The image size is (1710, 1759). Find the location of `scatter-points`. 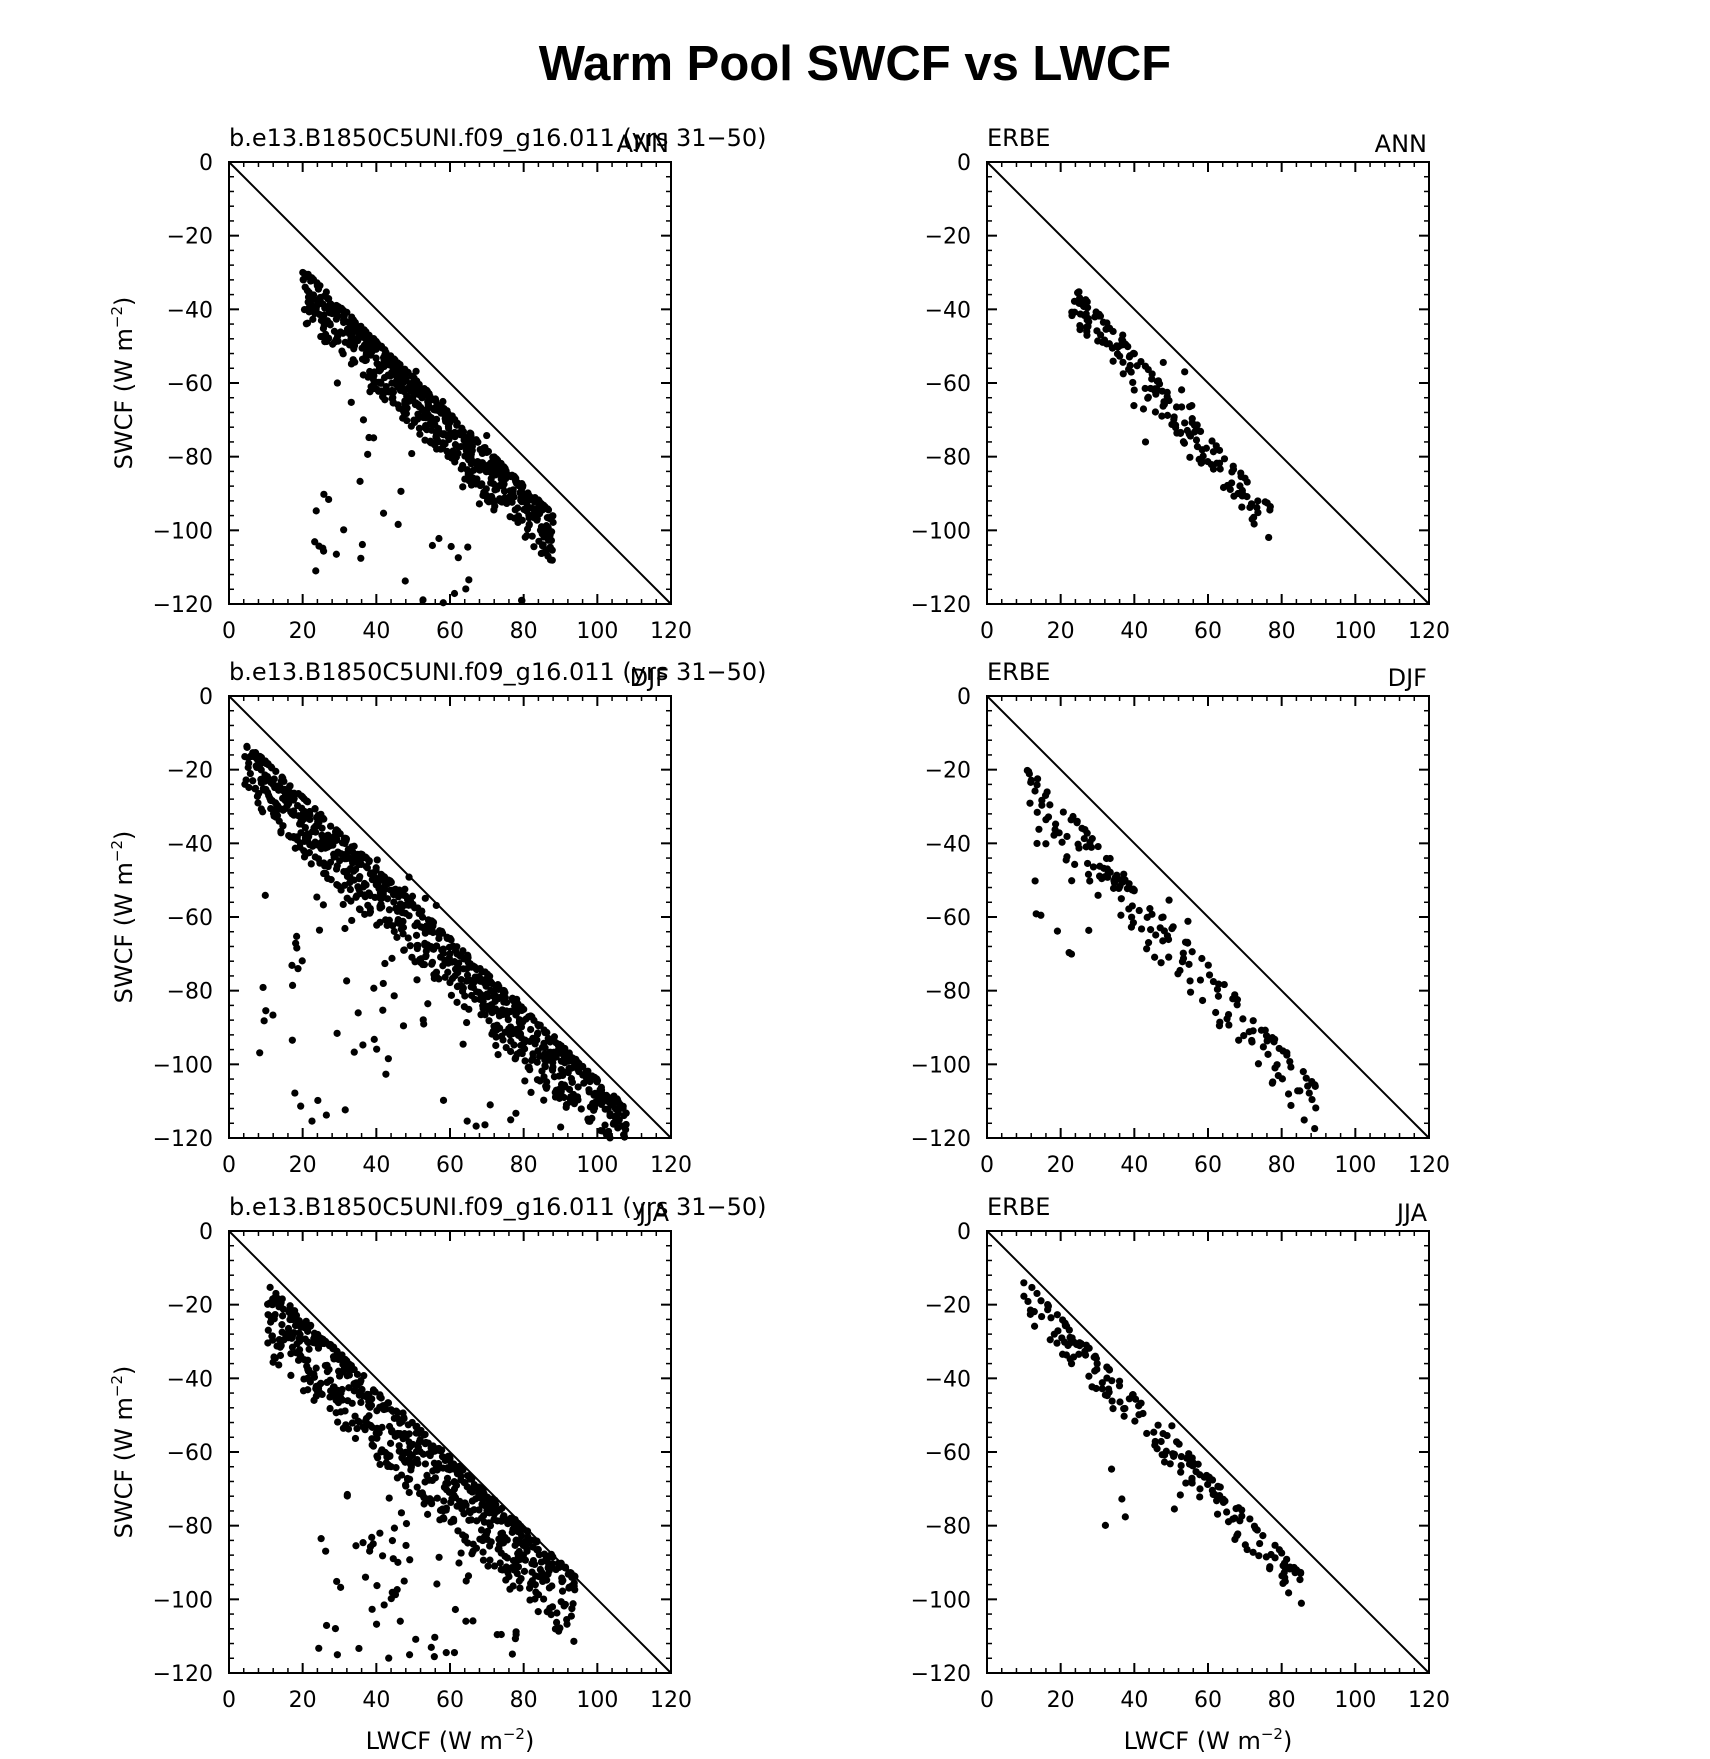

scatter-points is located at coordinates (428, 437).